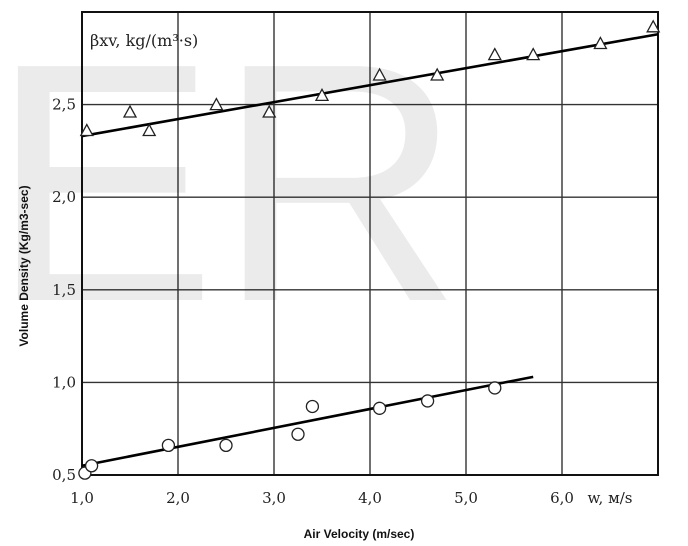  Describe the element at coordinates (274, 498) in the screenshot. I see `x-tick-label: 3,0` at that location.